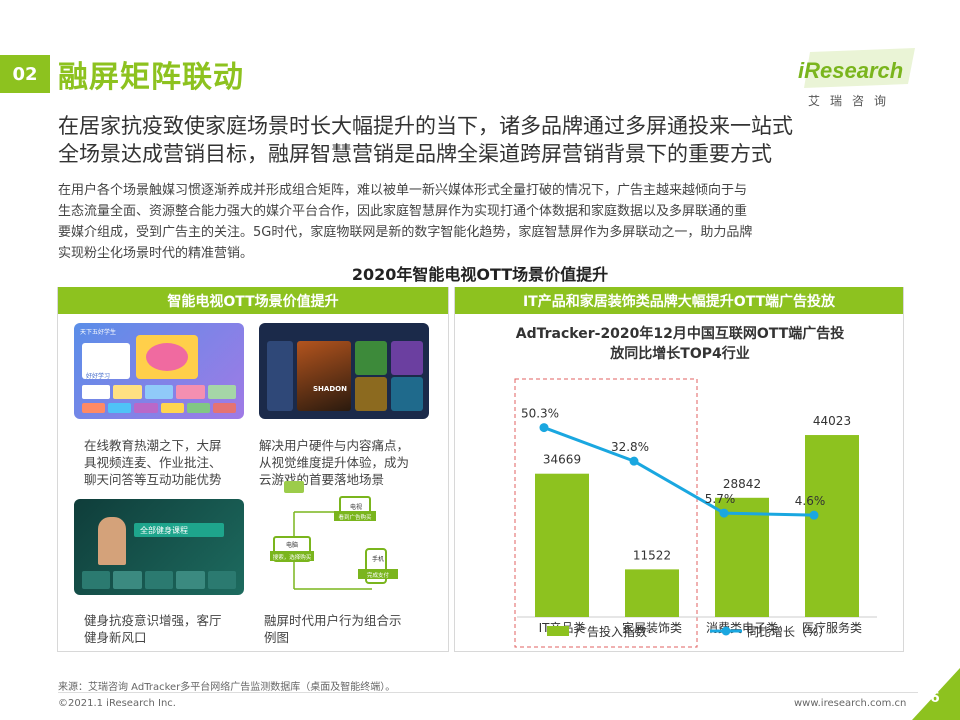 This screenshot has width=960, height=720. I want to click on page-number: 6, so click(935, 698).